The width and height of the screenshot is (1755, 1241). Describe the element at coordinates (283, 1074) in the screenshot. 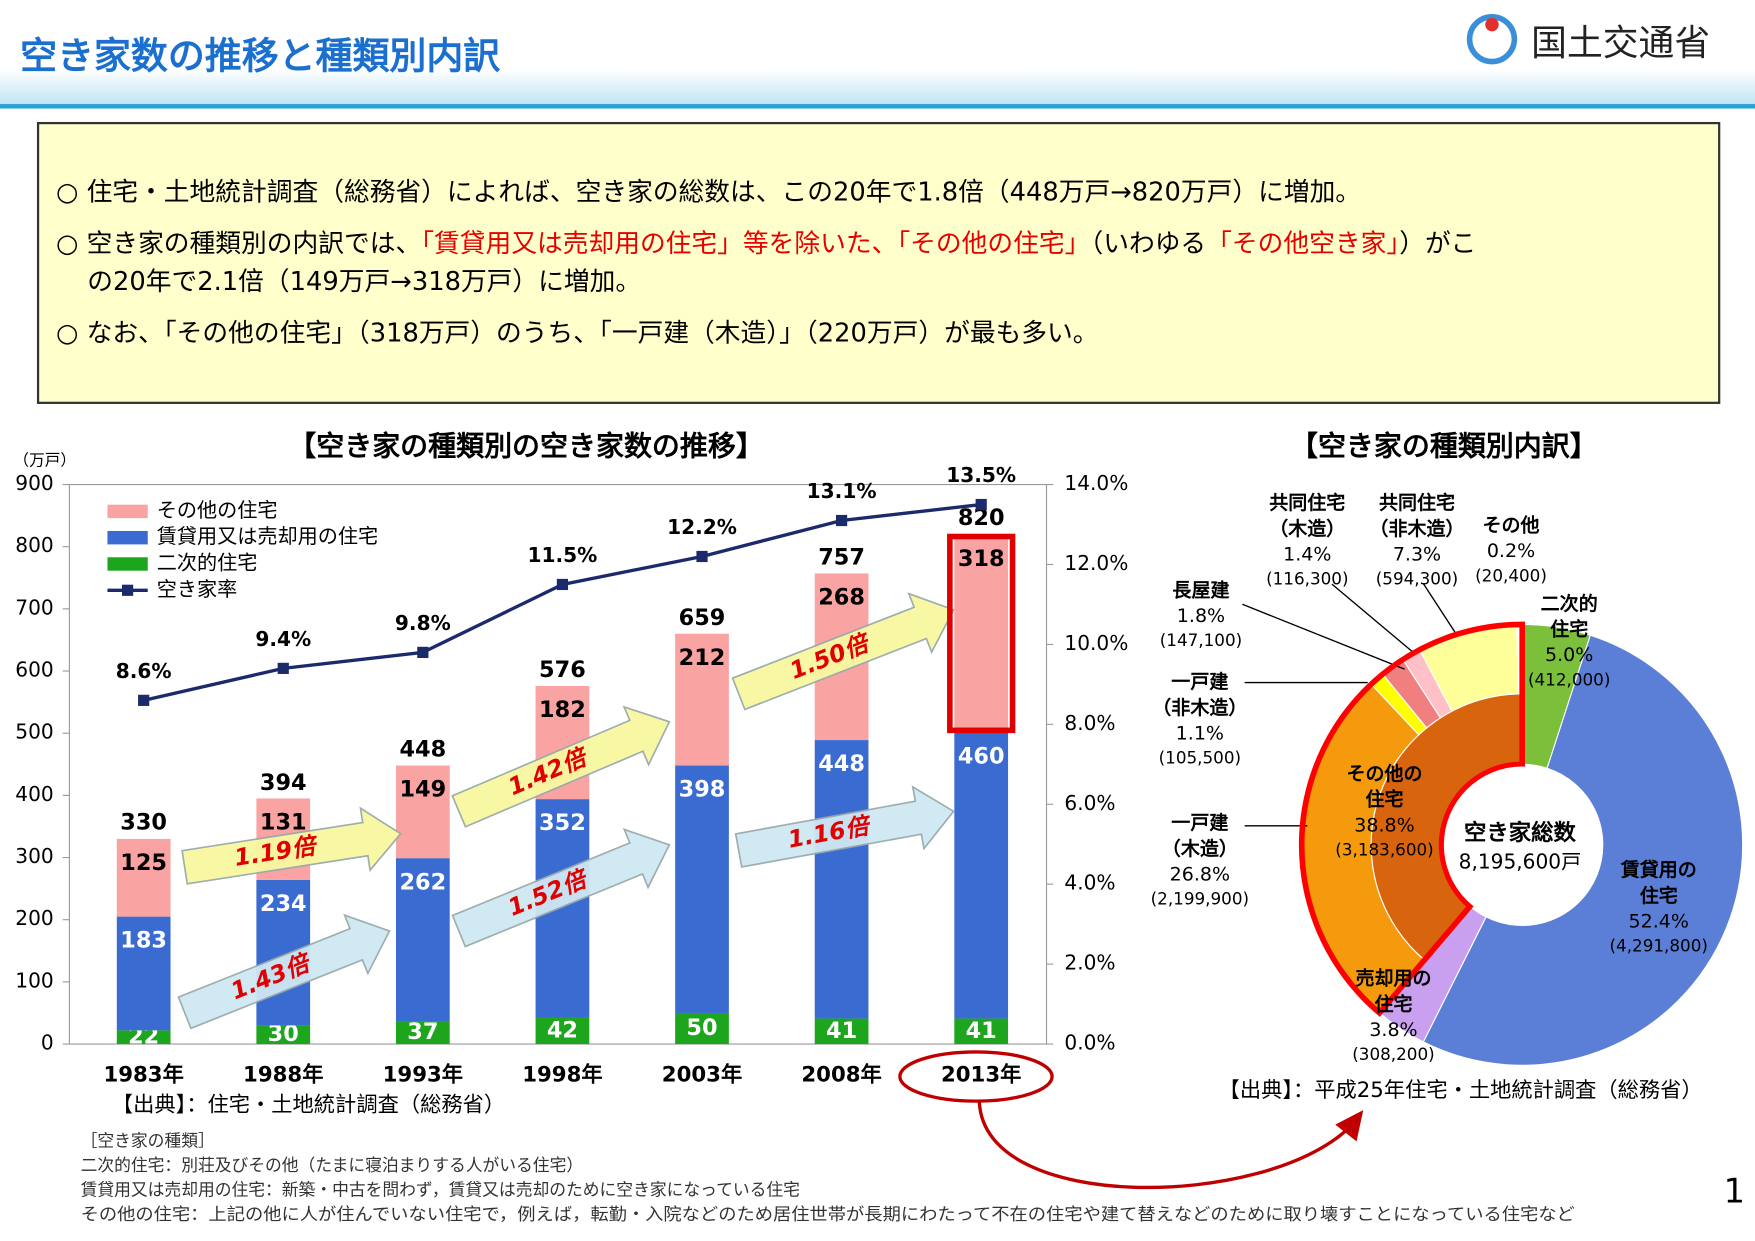

I see `x-tick-label: 1988年` at that location.